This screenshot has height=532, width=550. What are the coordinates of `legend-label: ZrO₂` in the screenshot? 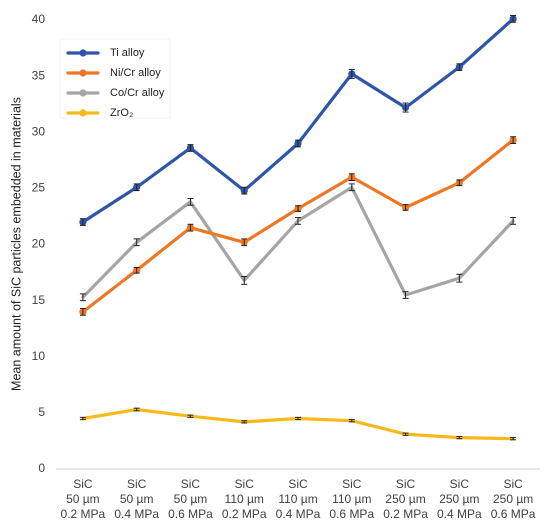 It's located at (121, 113).